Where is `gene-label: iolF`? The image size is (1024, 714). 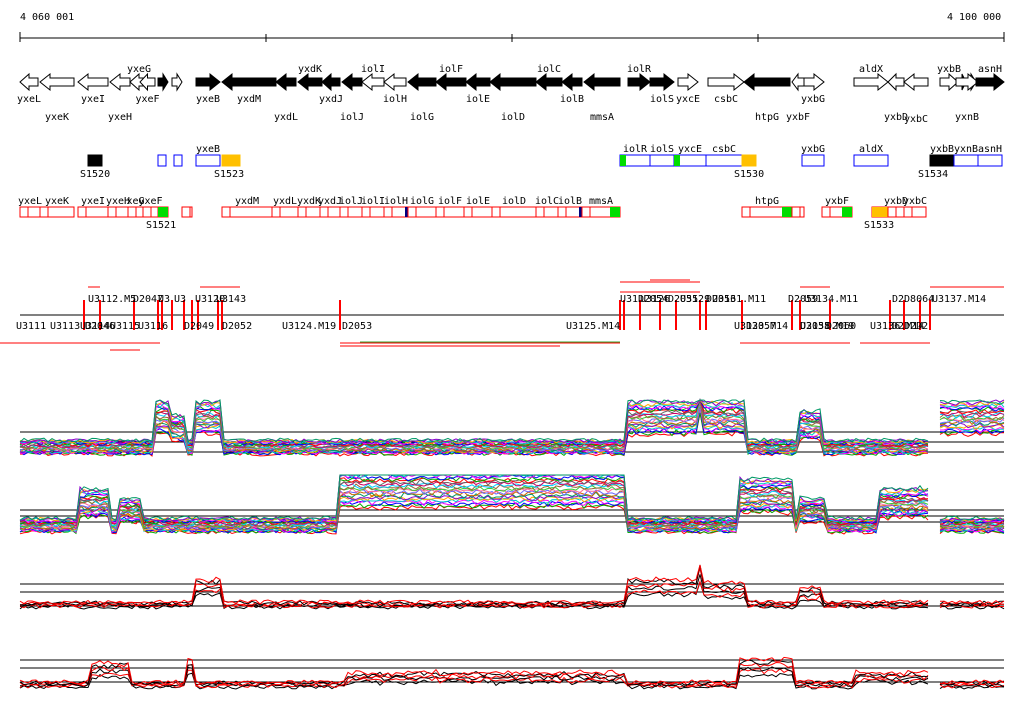
gene-label: iolF is located at coordinates (451, 69).